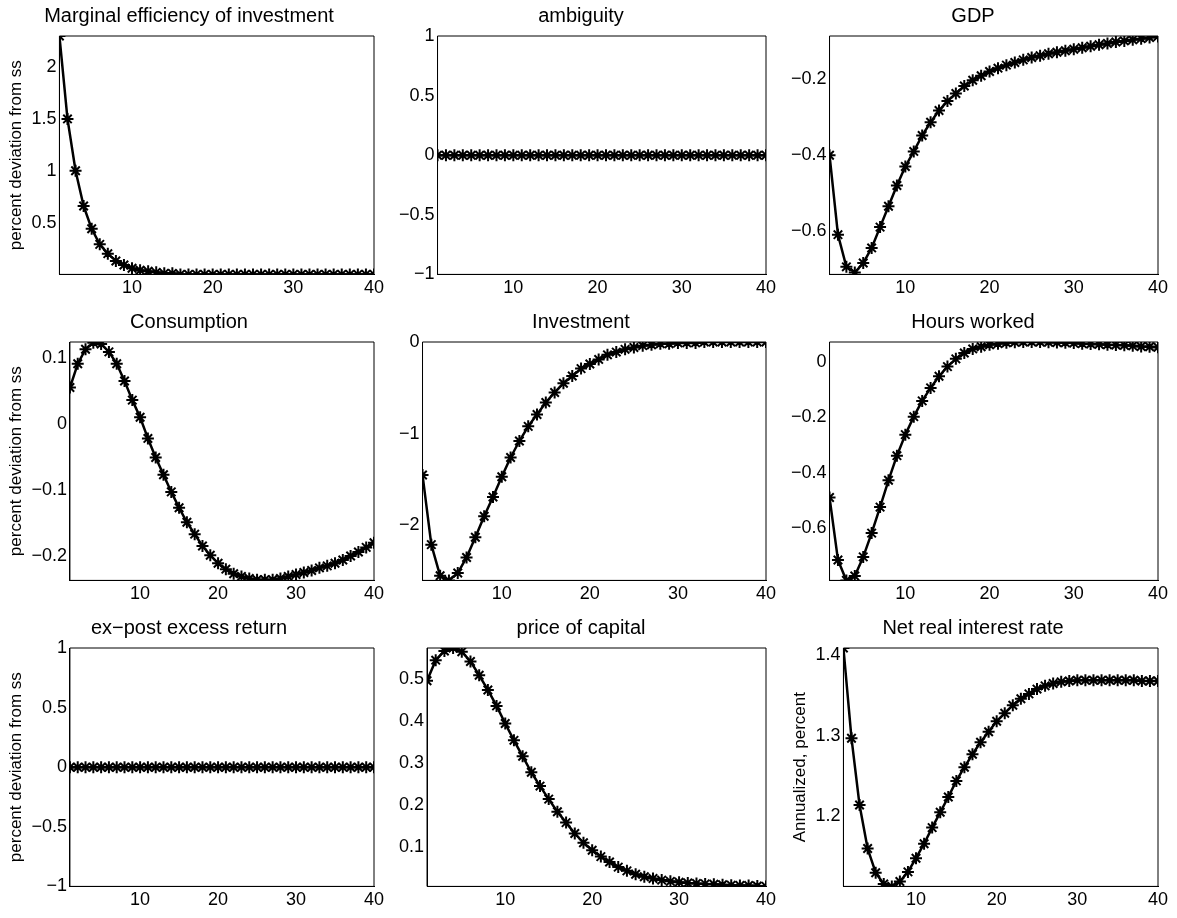  I want to click on y-tick-label: 0.3, so click(411, 761).